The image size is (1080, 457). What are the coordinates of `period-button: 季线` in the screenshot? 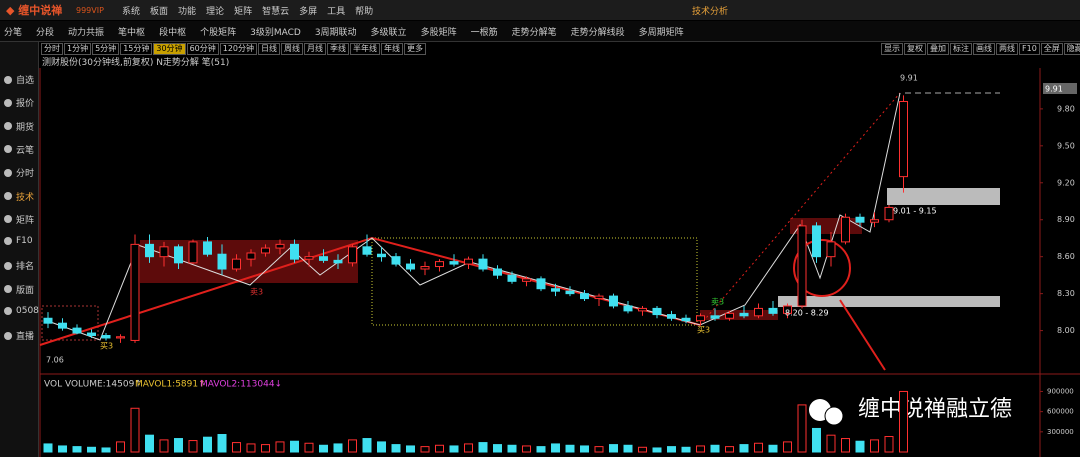 It's located at (338, 49).